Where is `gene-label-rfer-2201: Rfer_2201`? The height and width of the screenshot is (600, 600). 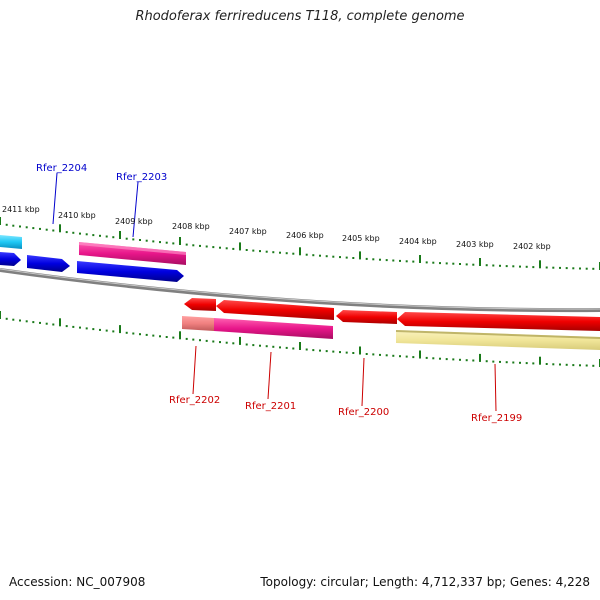 gene-label-rfer-2201: Rfer_2201 is located at coordinates (270, 406).